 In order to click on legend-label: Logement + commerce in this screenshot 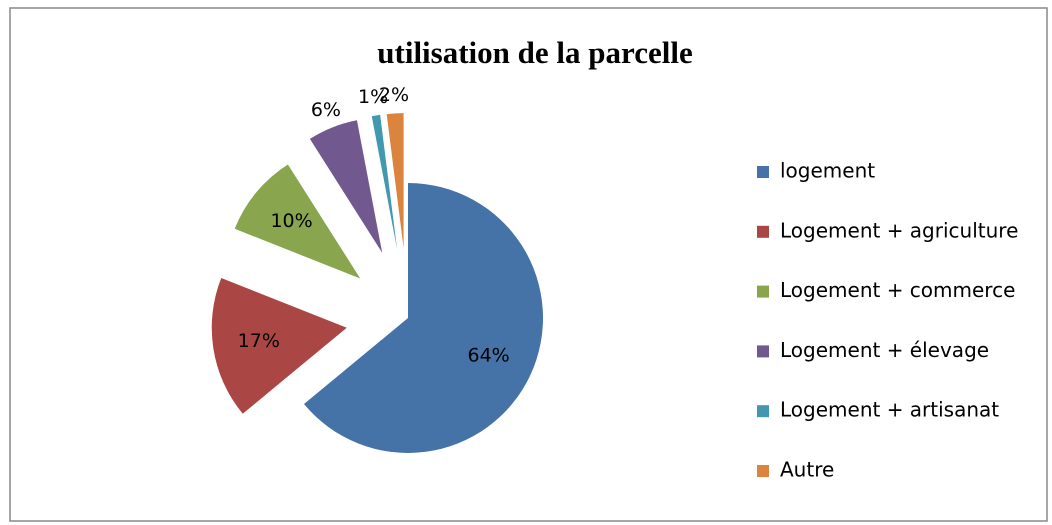, I will do `click(897, 290)`.